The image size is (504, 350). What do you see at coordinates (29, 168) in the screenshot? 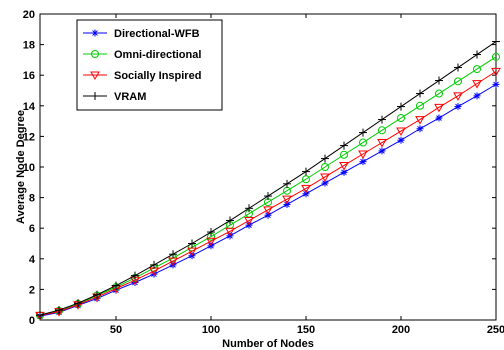
I see `y-tick-label: 10` at bounding box center [29, 168].